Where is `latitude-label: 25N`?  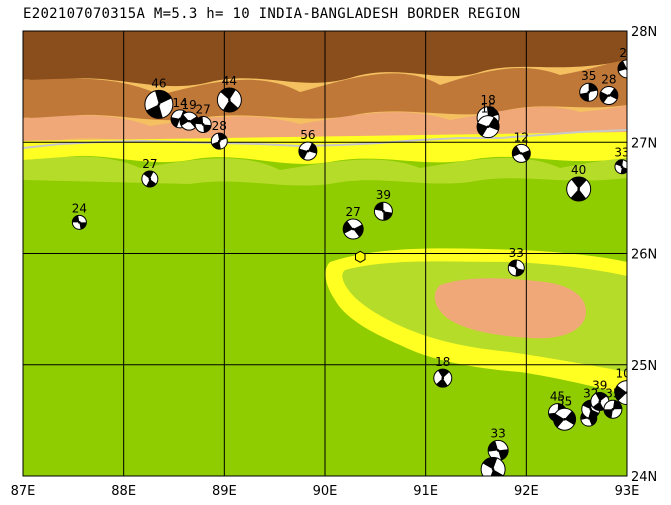 latitude-label: 25N is located at coordinates (644, 366).